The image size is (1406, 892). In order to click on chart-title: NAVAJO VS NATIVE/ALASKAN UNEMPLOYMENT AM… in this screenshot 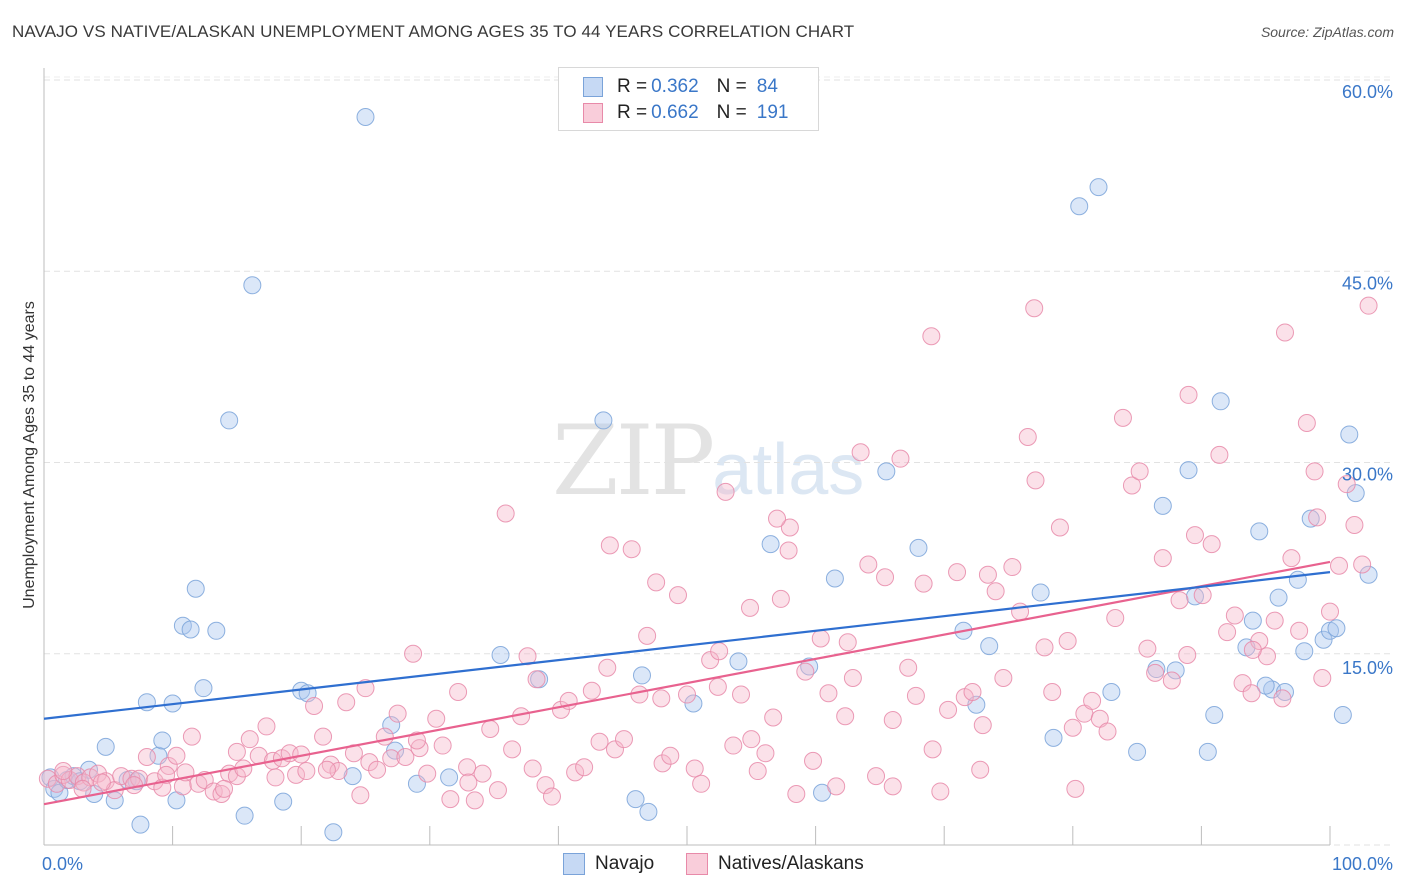, I will do `click(433, 31)`.